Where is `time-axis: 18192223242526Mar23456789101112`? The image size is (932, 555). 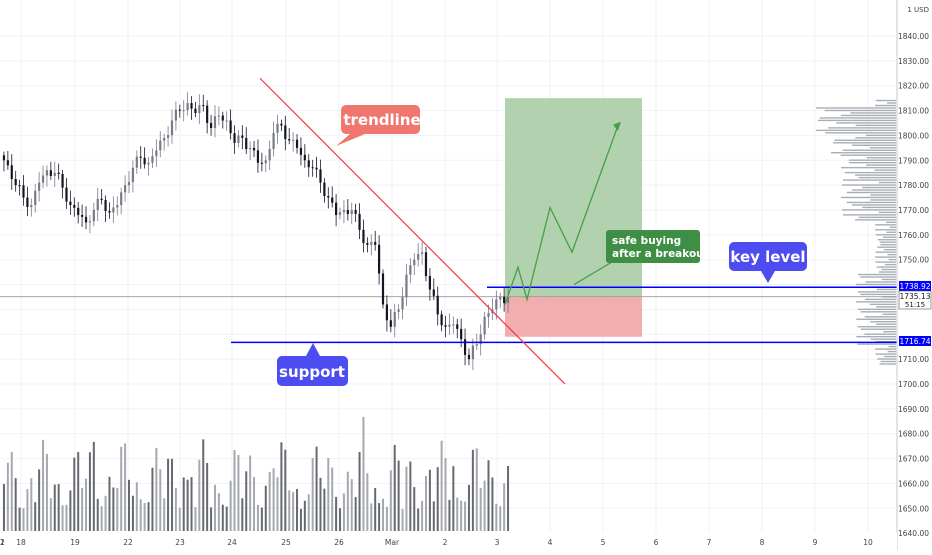
time-axis: 18192223242526Mar23456789101112 is located at coordinates (436, 542).